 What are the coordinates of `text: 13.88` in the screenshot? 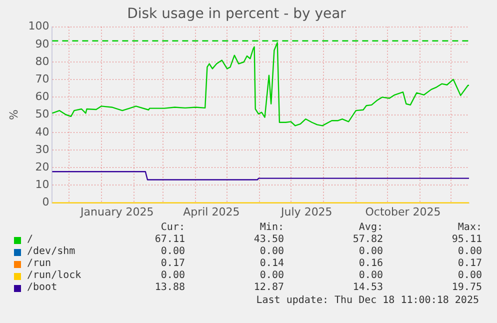 It's located at (169, 288).